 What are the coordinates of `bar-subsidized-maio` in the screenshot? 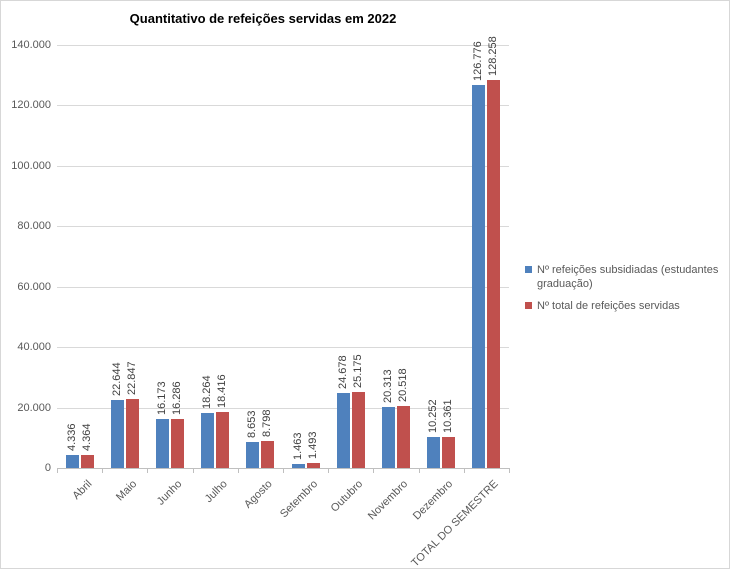 It's located at (117, 433).